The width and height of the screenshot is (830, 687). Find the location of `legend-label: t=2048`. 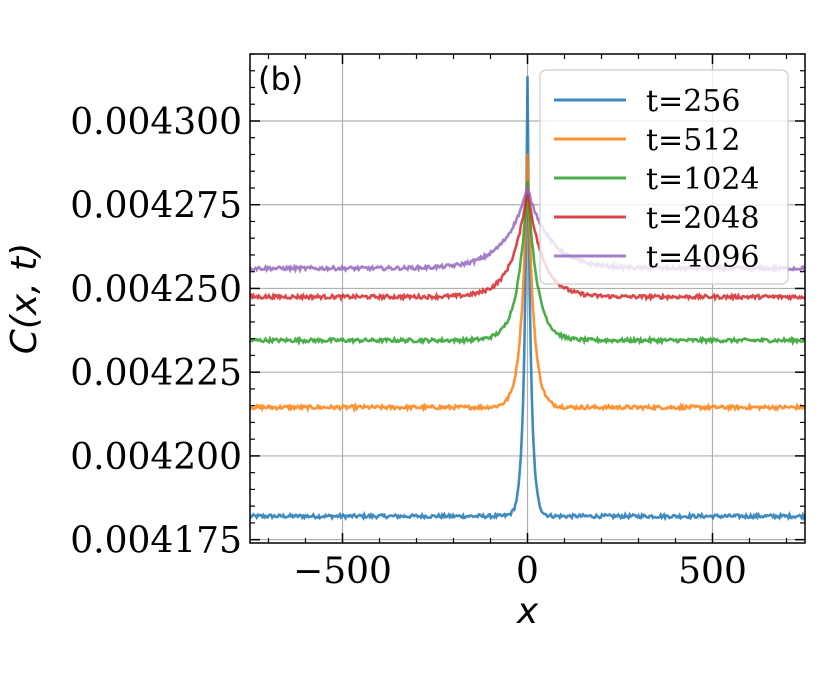

legend-label: t=2048 is located at coordinates (703, 218).